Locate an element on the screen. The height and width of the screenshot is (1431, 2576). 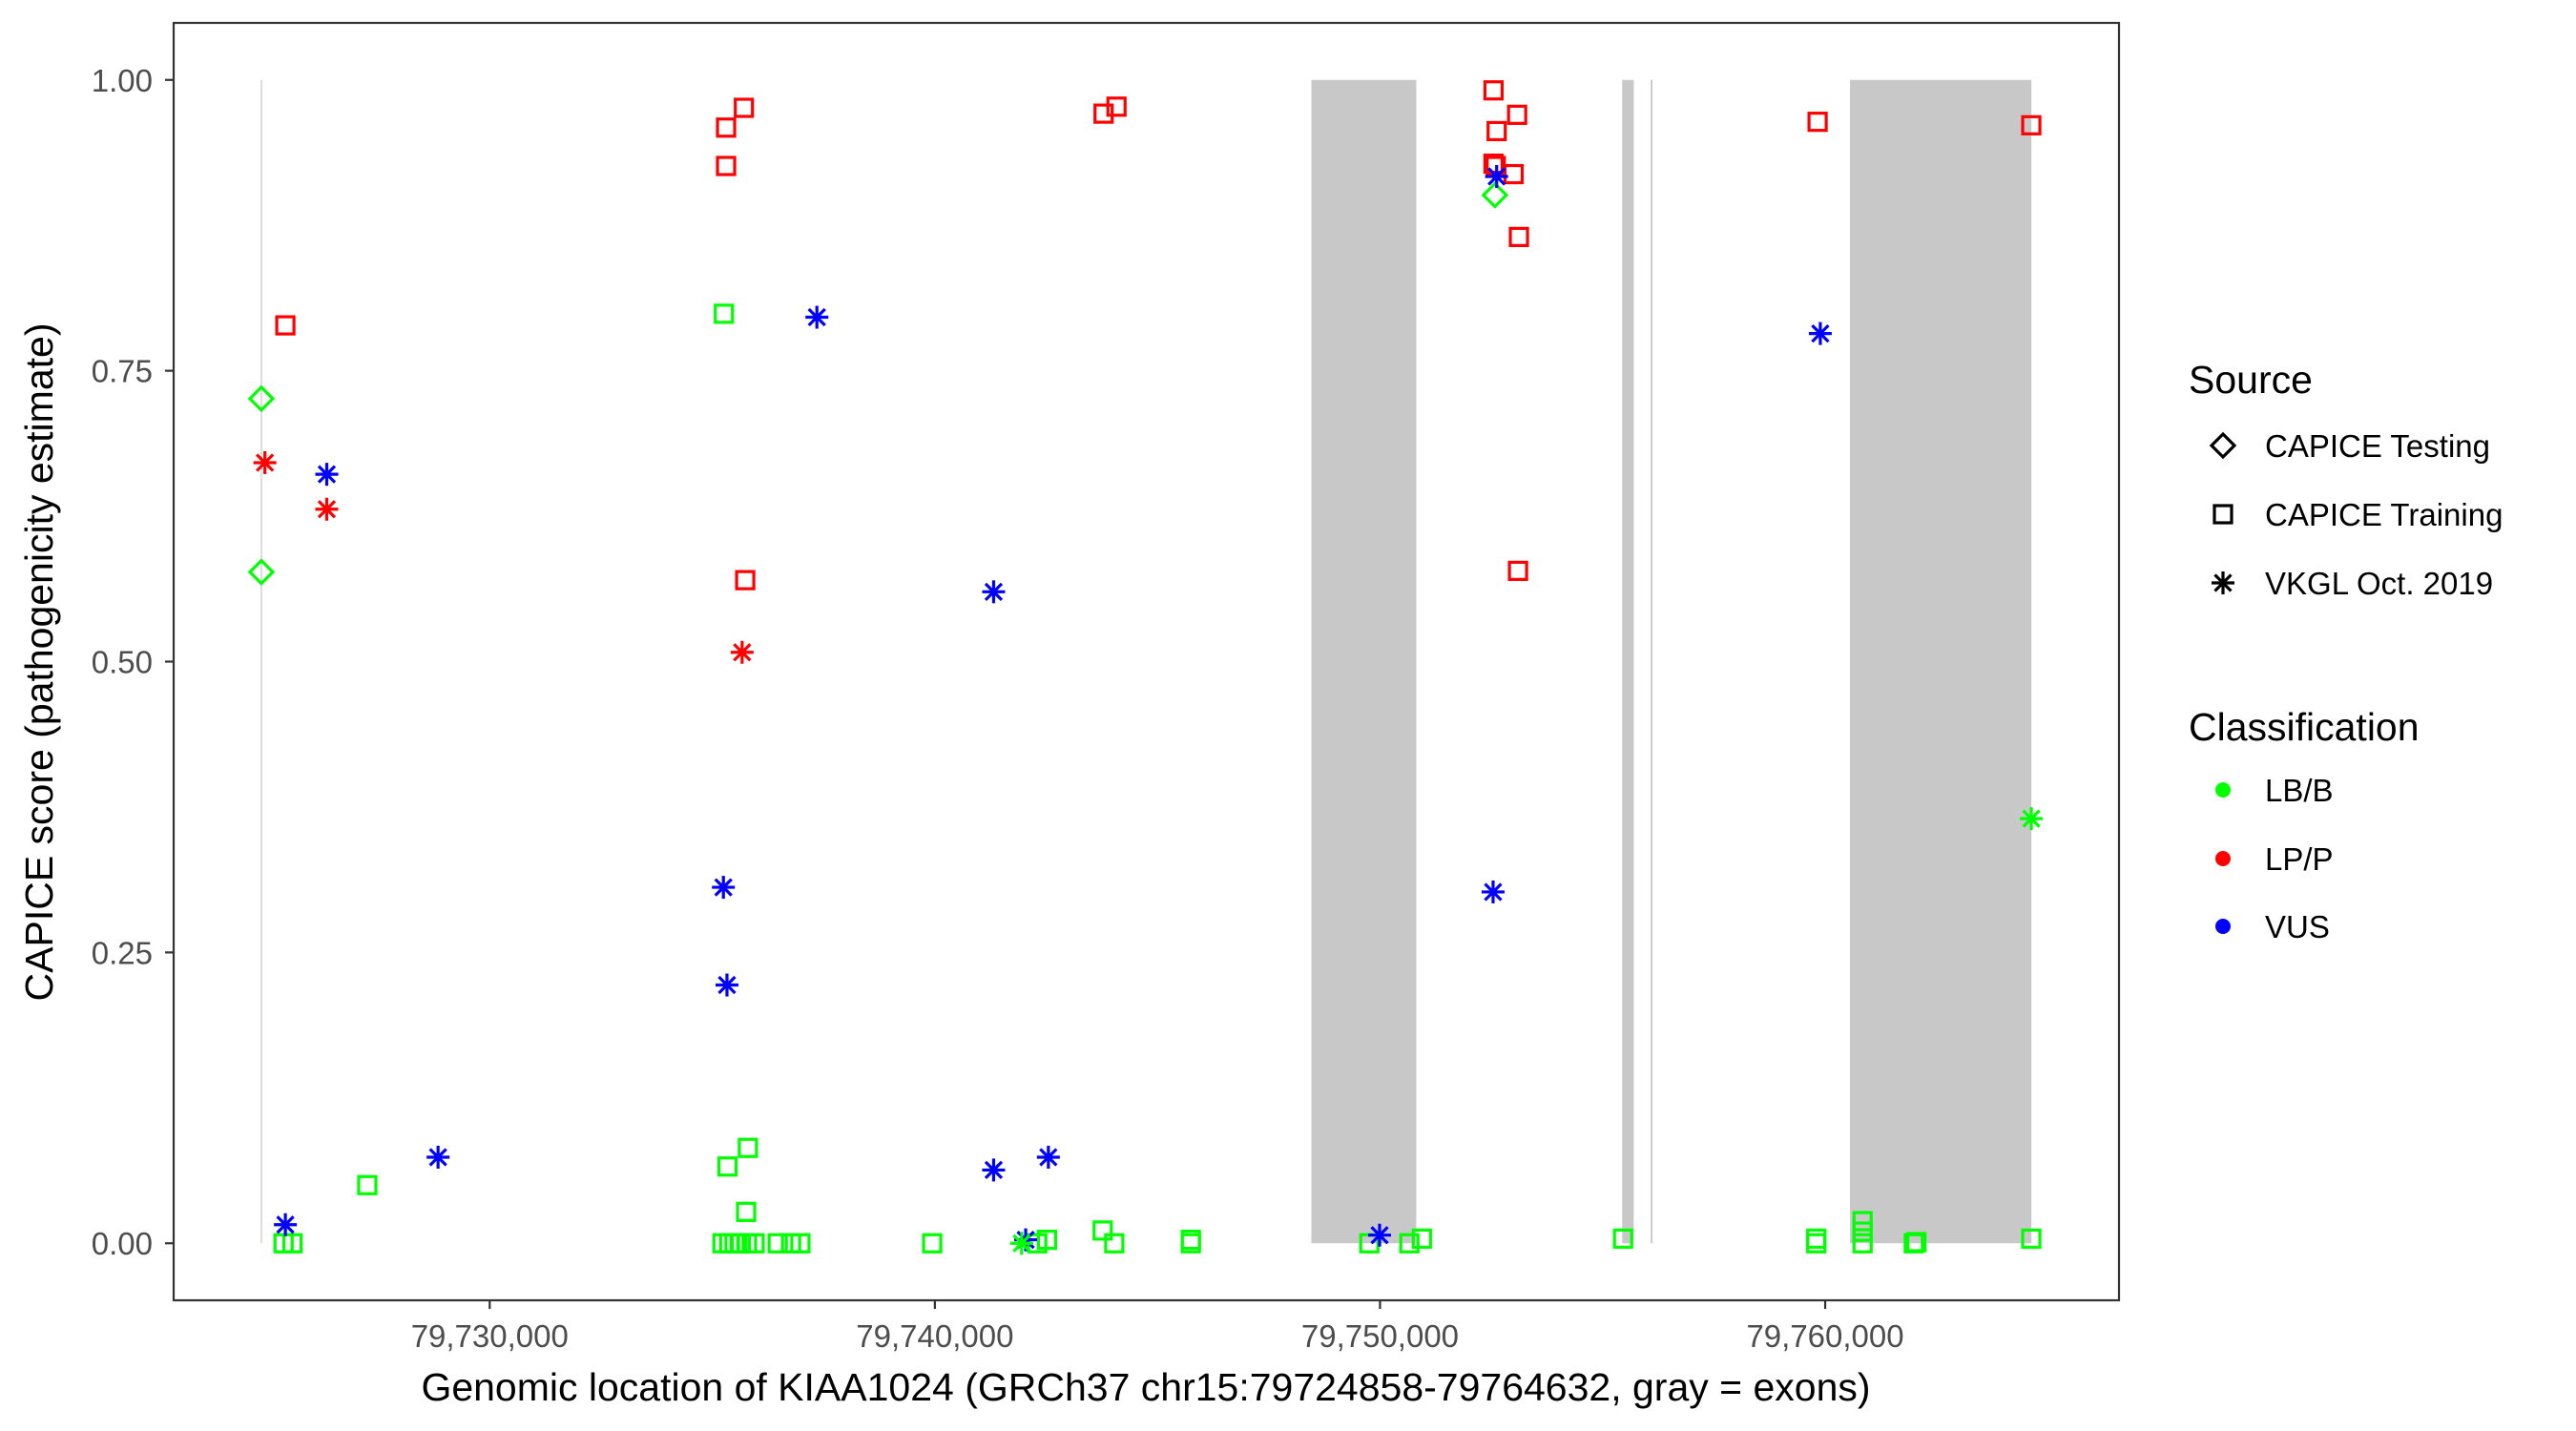
legend-star-icon is located at coordinates (2223, 582).